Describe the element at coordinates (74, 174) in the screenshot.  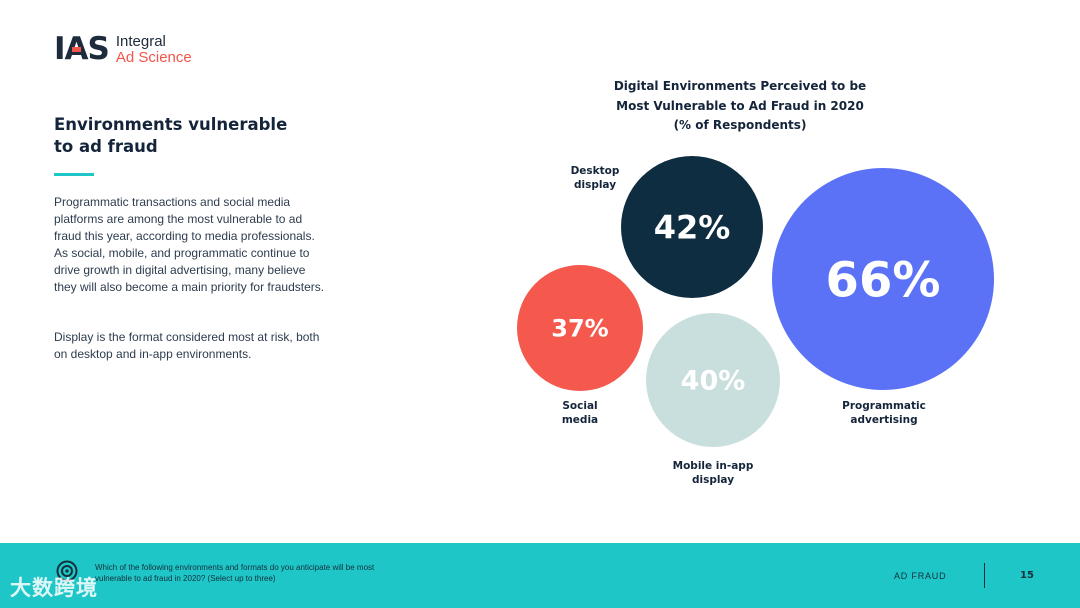
I see `heading-underline` at that location.